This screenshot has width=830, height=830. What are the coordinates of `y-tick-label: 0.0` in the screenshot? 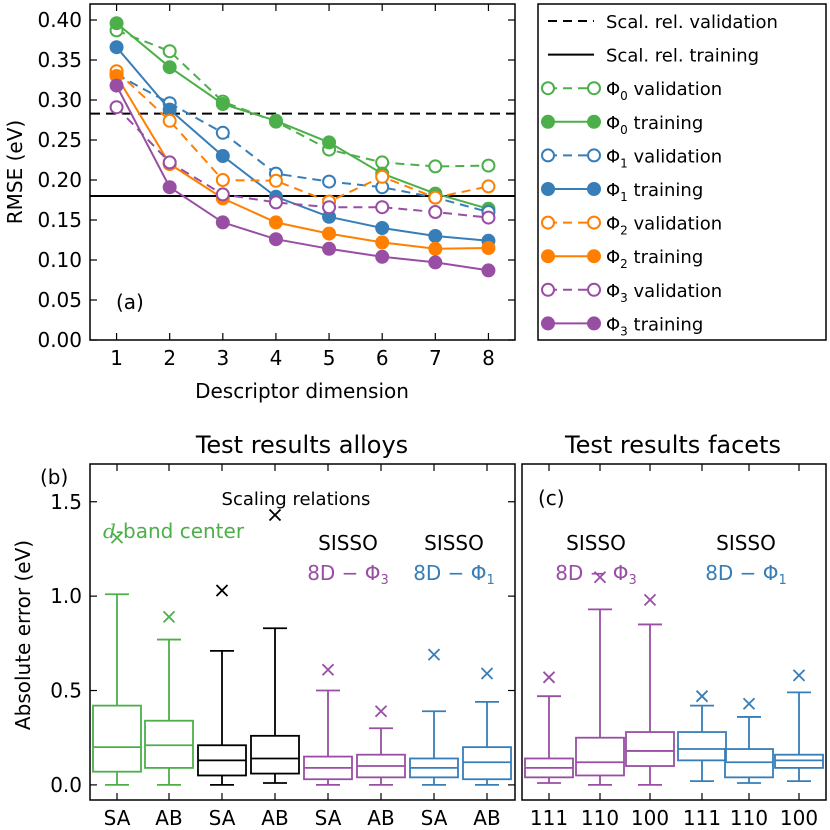 It's located at (66, 785).